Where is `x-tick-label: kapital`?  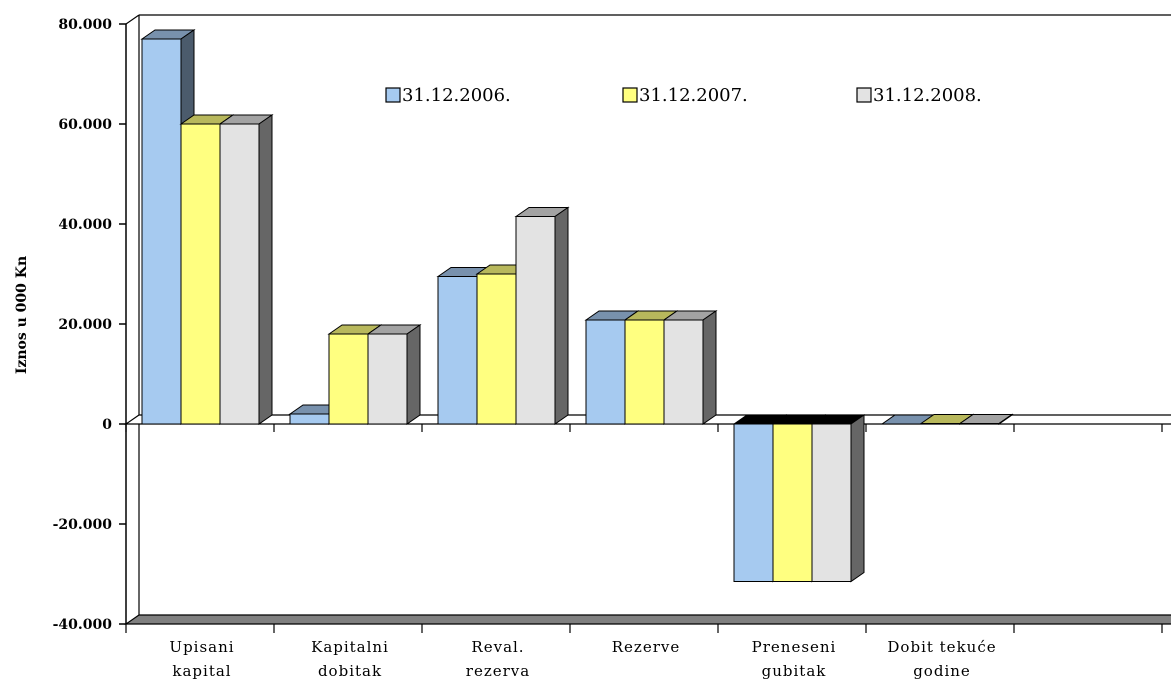
x-tick-label: kapital is located at coordinates (201, 671).